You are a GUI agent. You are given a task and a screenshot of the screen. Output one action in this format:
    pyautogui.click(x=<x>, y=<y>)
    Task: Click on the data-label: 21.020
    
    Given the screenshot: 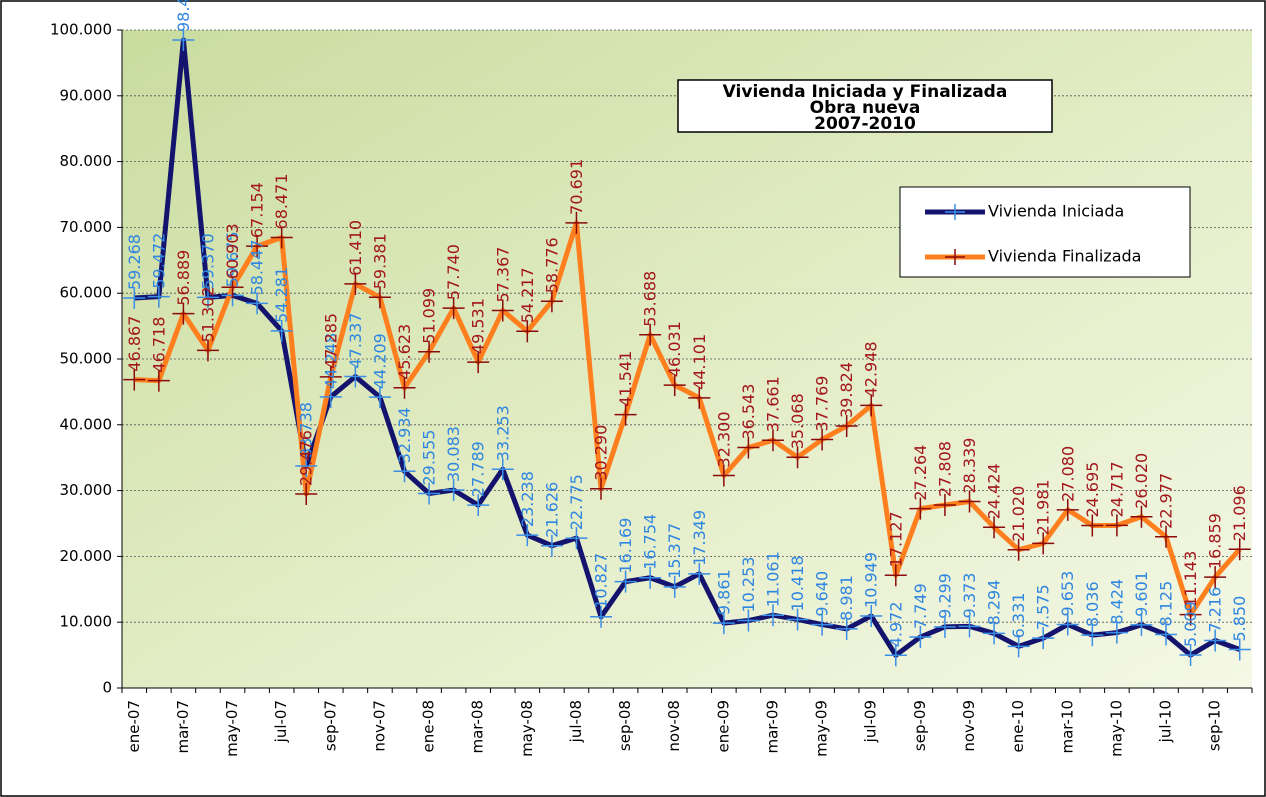 What is the action you would take?
    pyautogui.click(x=1018, y=514)
    